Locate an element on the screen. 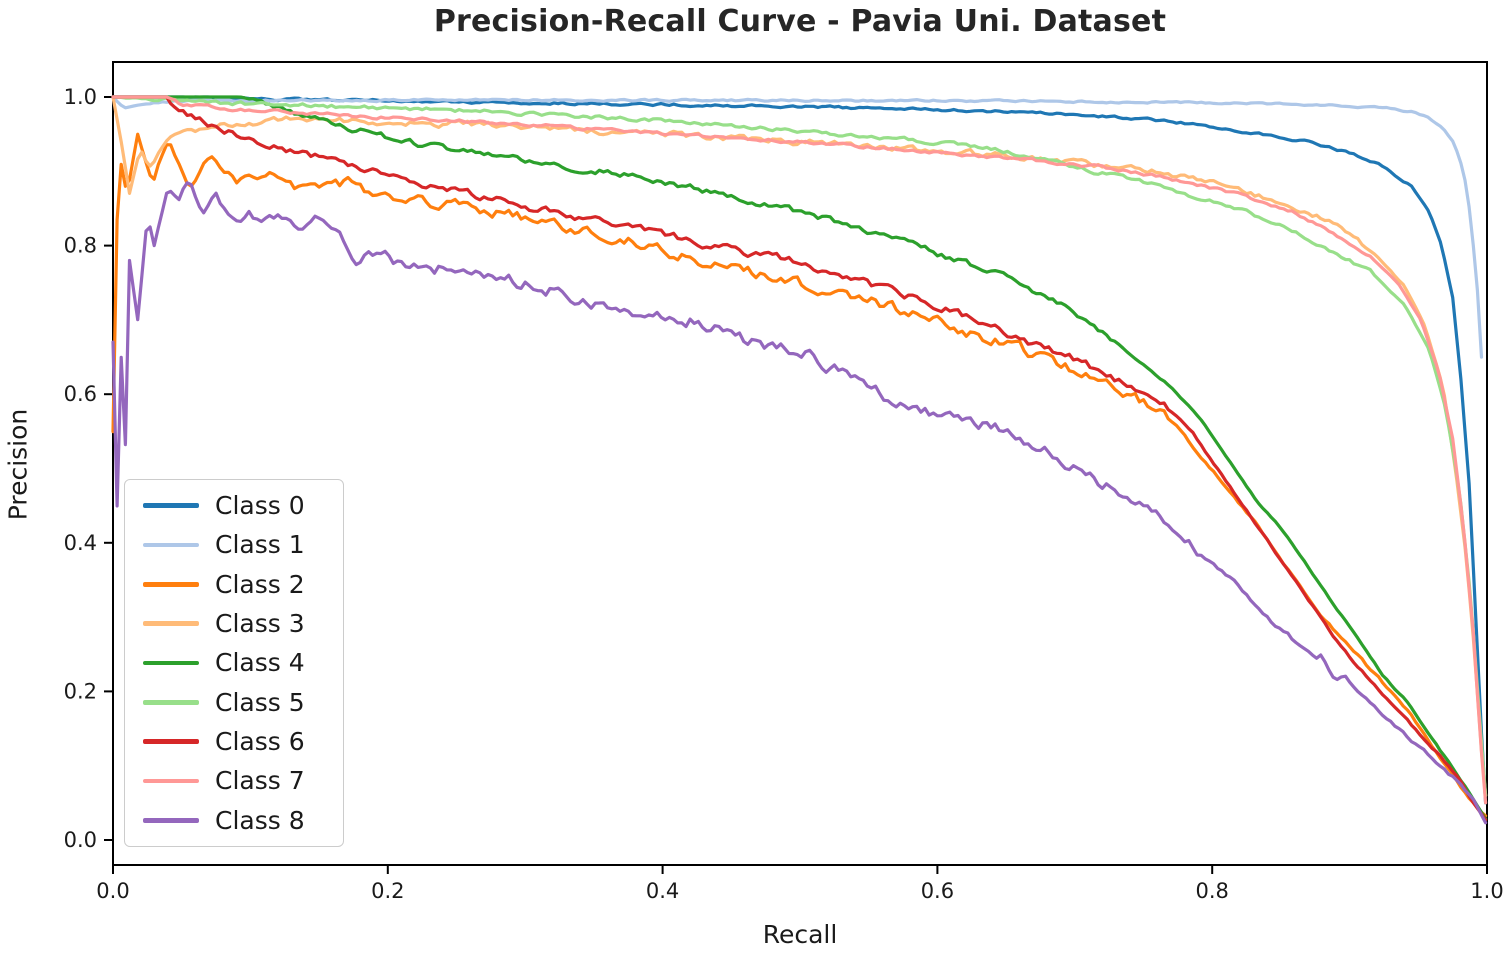 The height and width of the screenshot is (964, 1504). legend-item-class-0: Class 0 is located at coordinates (243, 505).